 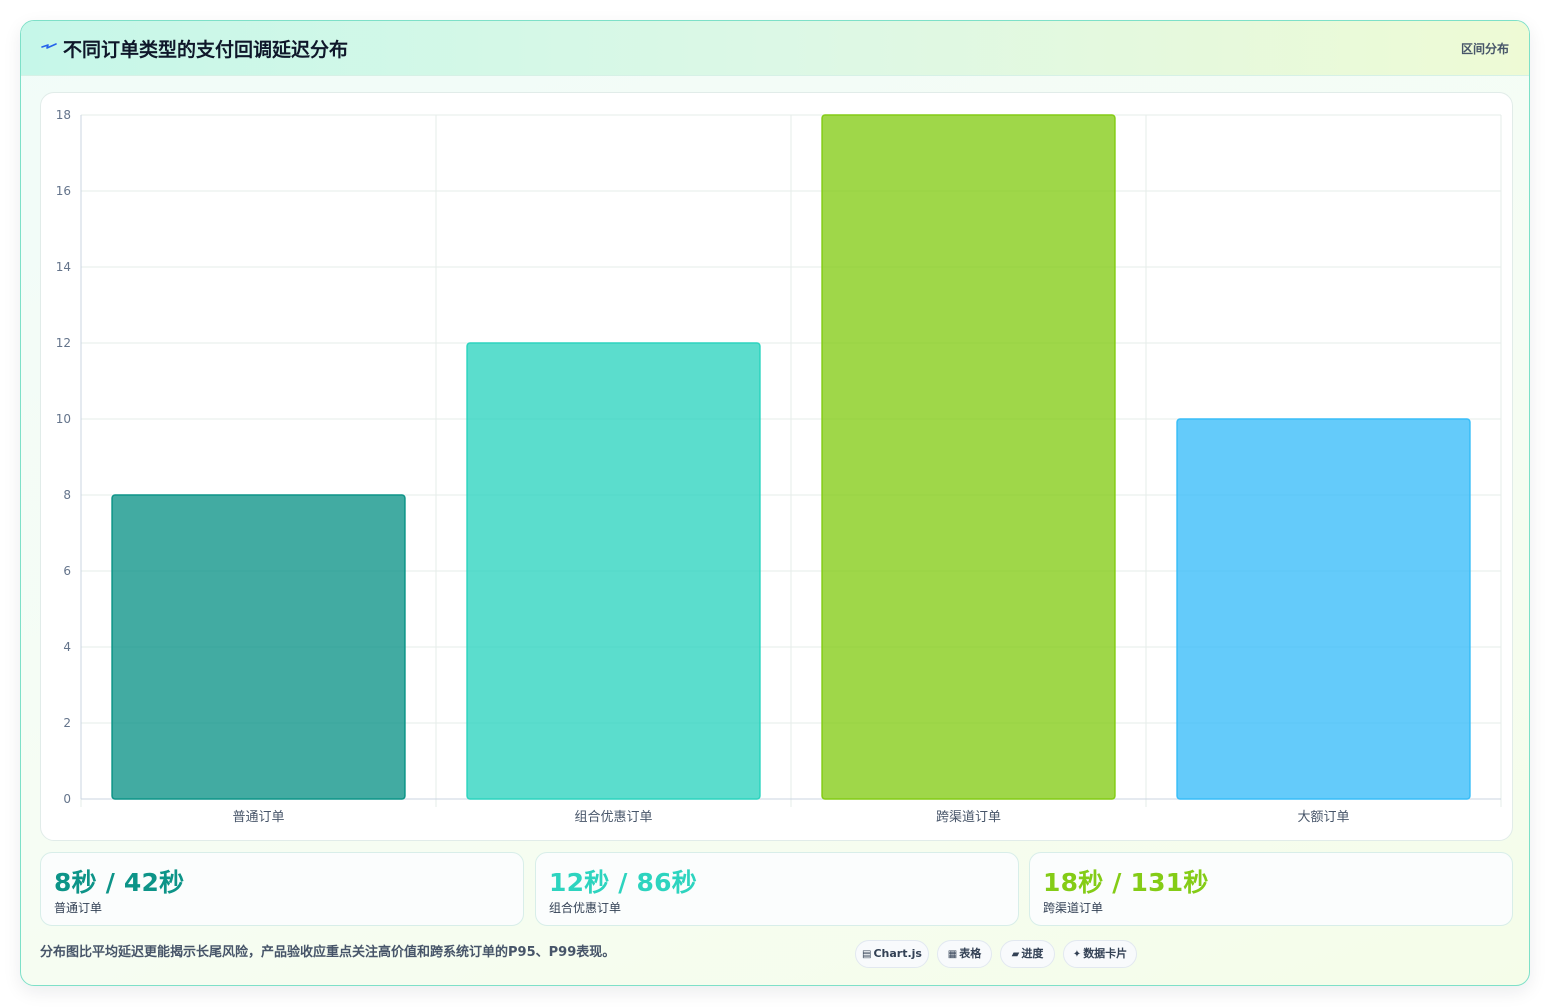 I want to click on stat-label: 组合优惠订单, so click(x=585, y=908).